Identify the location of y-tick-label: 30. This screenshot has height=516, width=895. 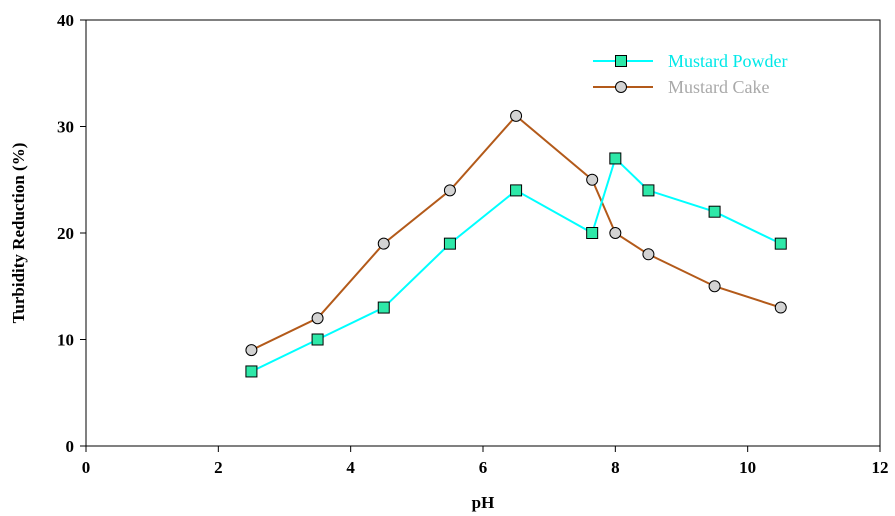
(65, 127).